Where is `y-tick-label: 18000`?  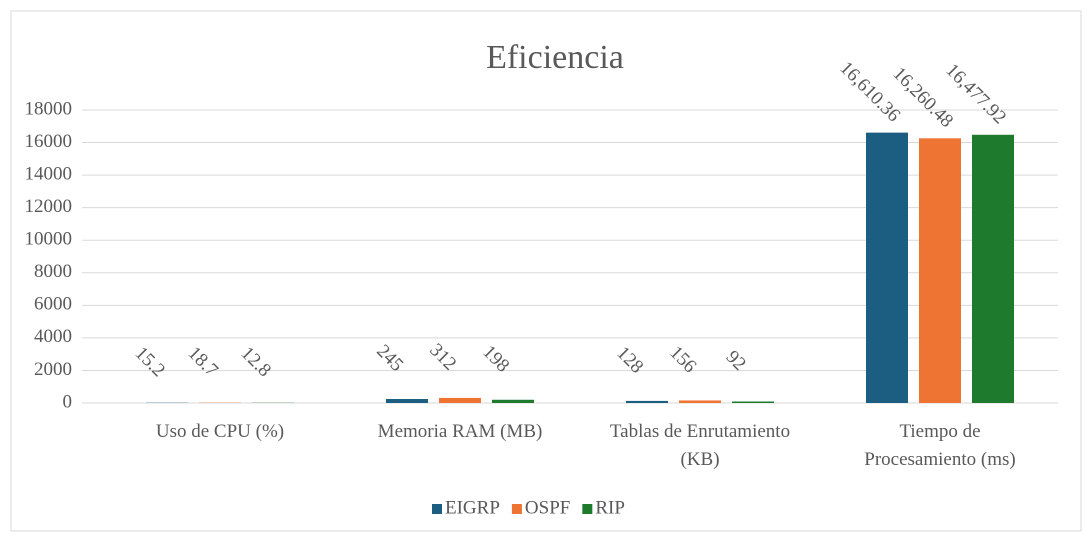 y-tick-label: 18000 is located at coordinates (49, 108).